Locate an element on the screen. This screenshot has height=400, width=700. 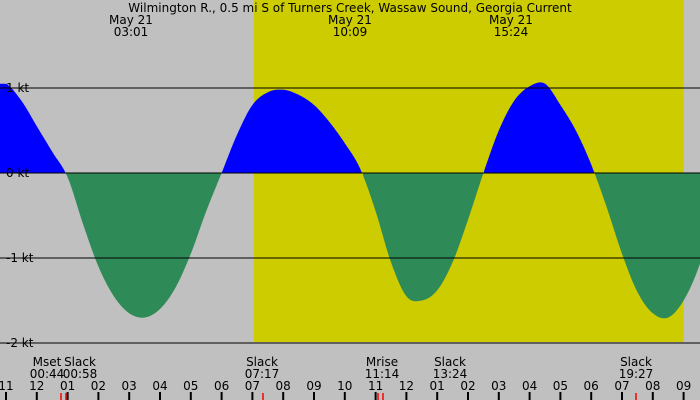
event-name-label: Mset is located at coordinates (47, 362).